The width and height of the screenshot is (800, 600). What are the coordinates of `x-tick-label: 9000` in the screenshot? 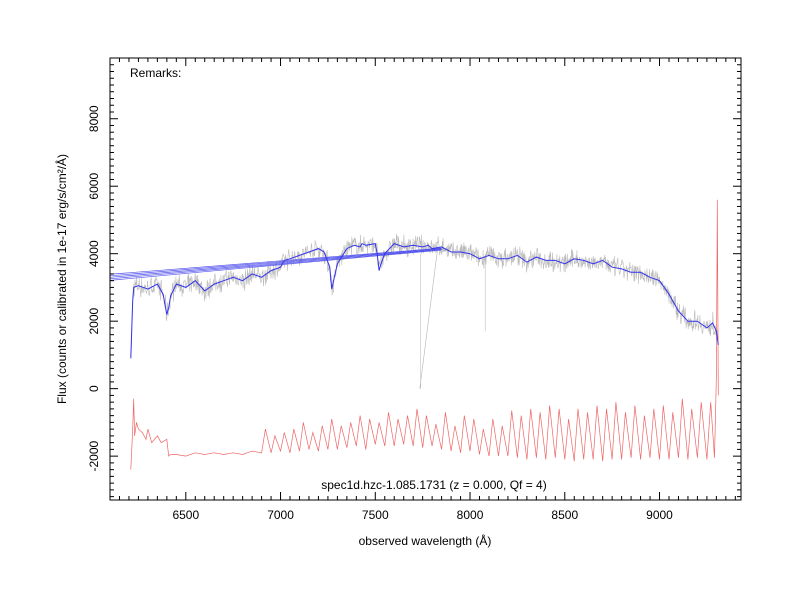 It's located at (659, 515).